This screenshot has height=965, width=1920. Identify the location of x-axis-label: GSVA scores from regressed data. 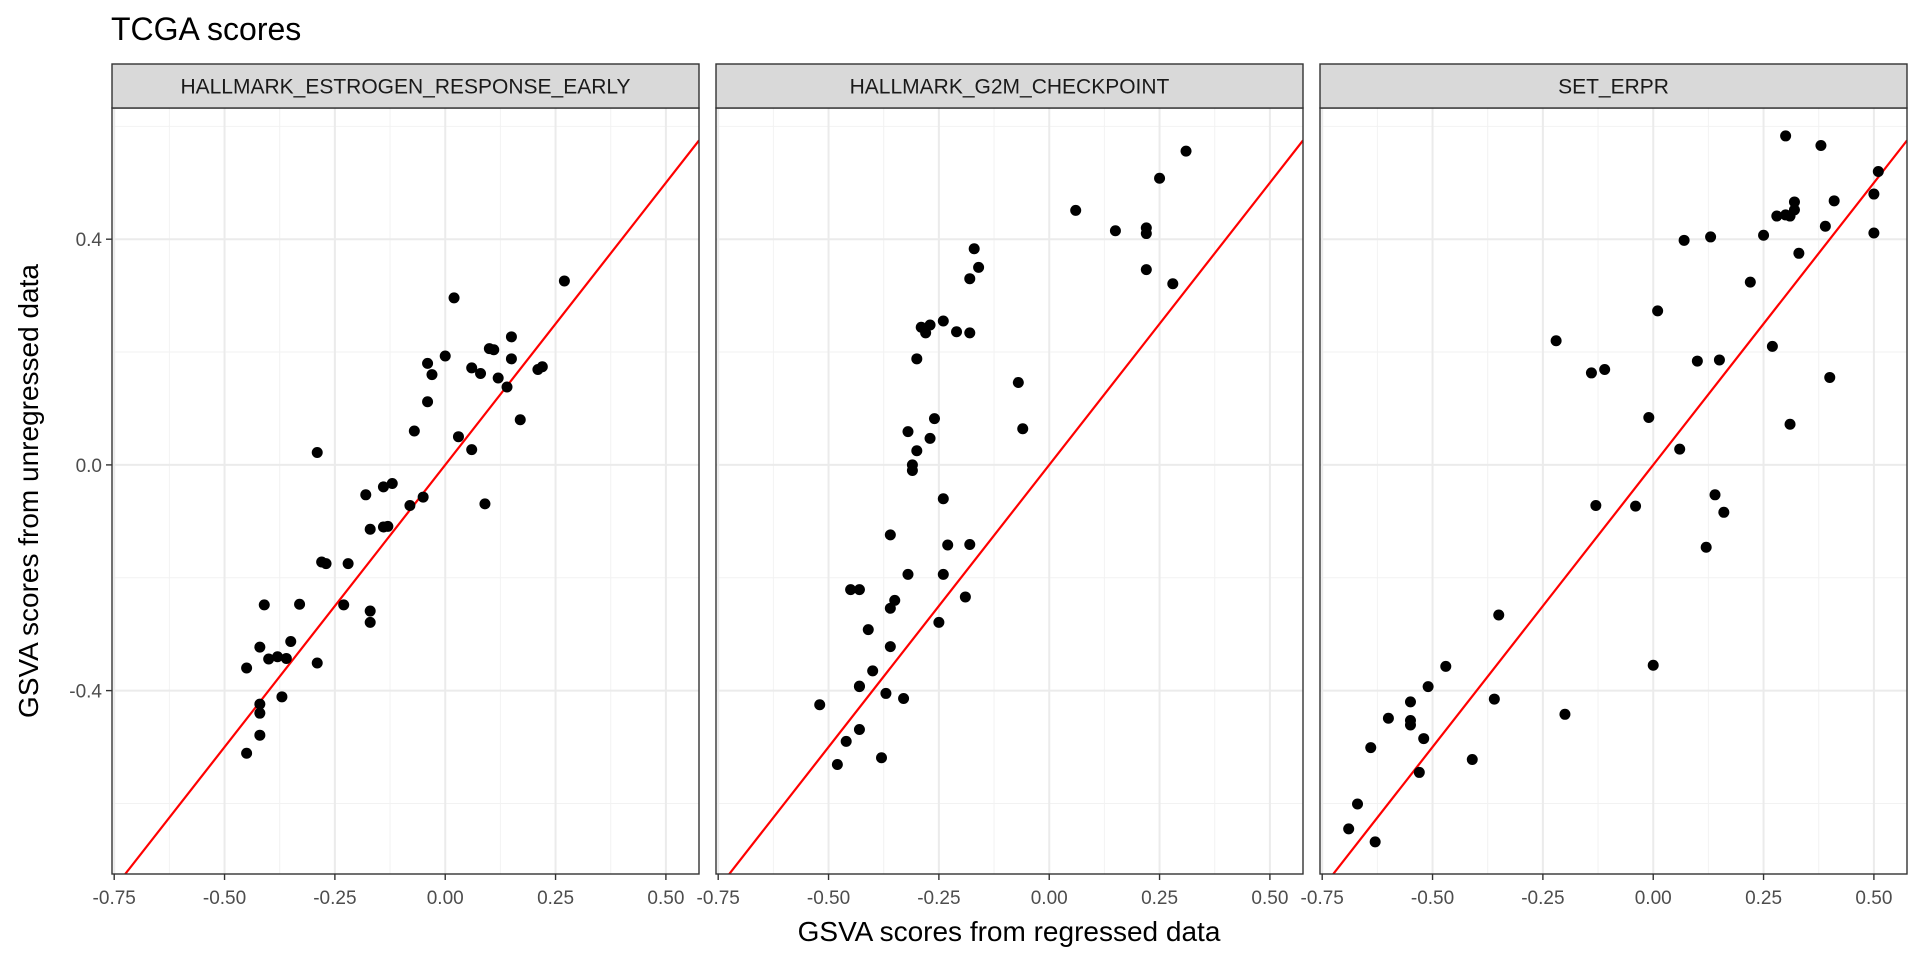
(1009, 931).